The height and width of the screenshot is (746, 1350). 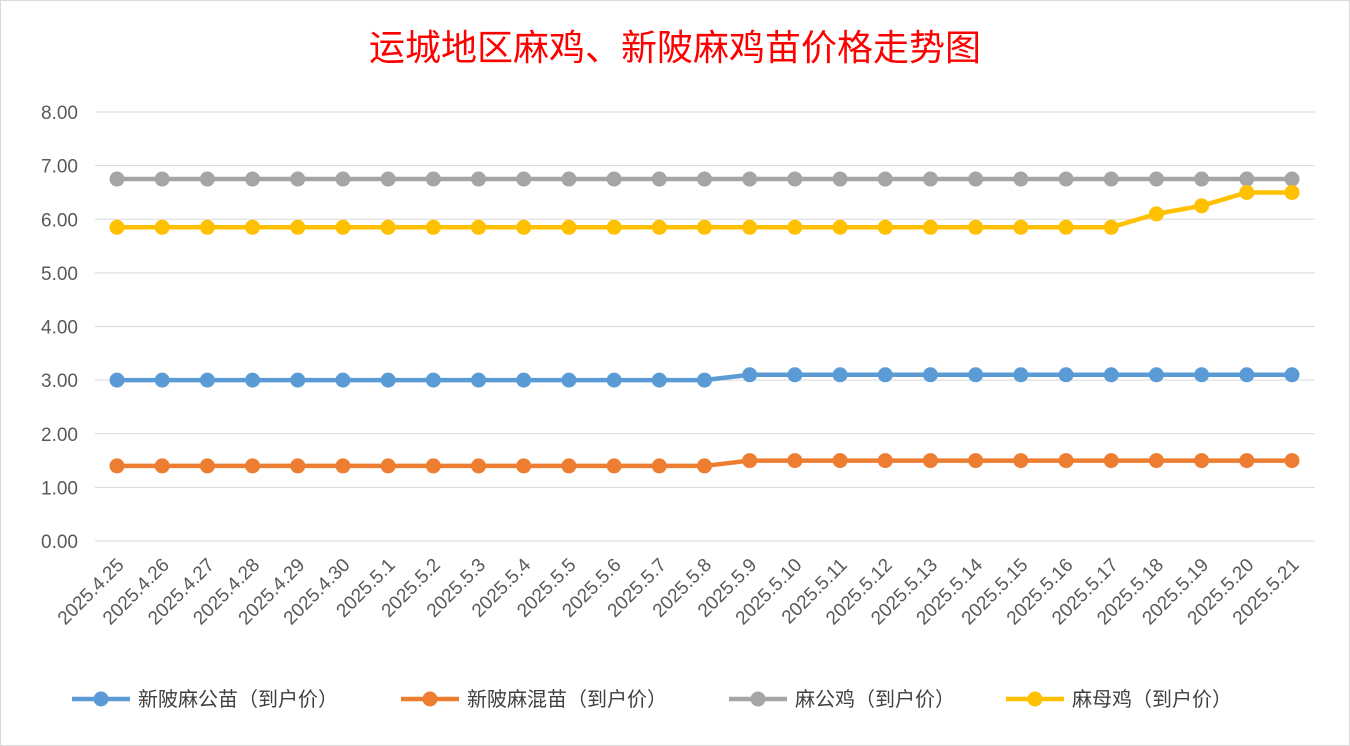 I want to click on legend-item: 麻公鸡（到户价）, so click(x=842, y=699).